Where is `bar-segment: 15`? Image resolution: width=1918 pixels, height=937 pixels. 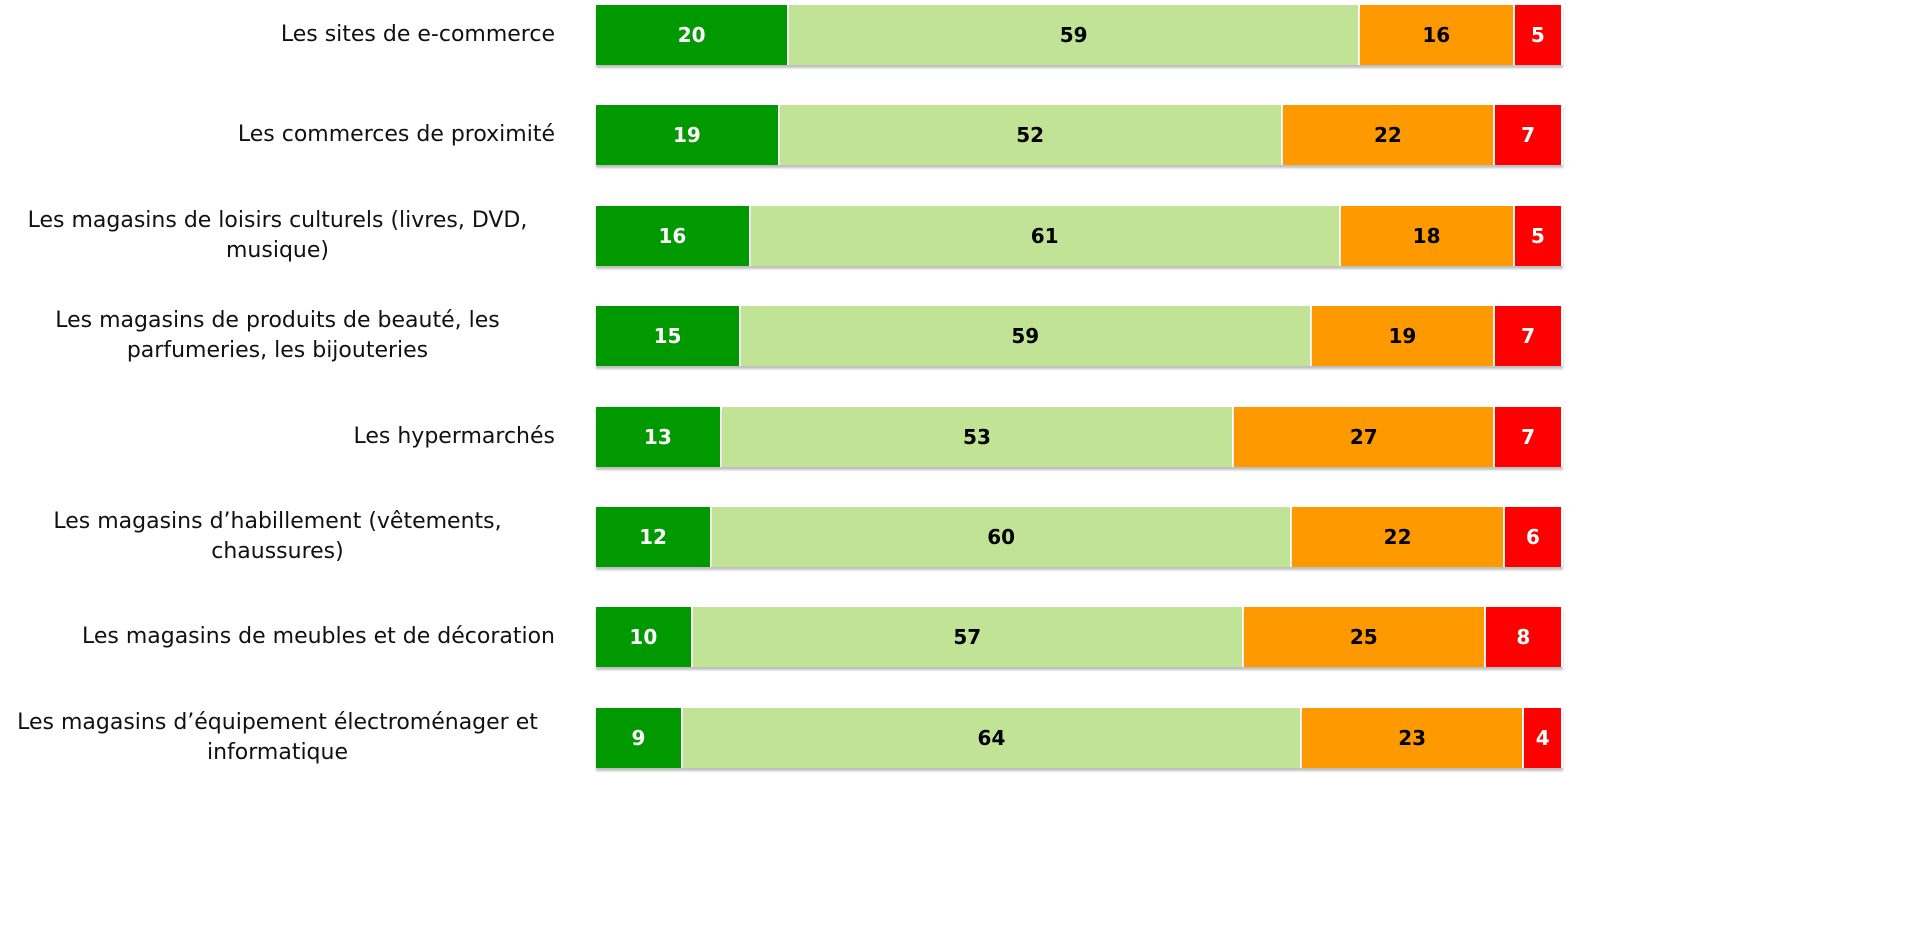
bar-segment: 15 is located at coordinates (669, 336).